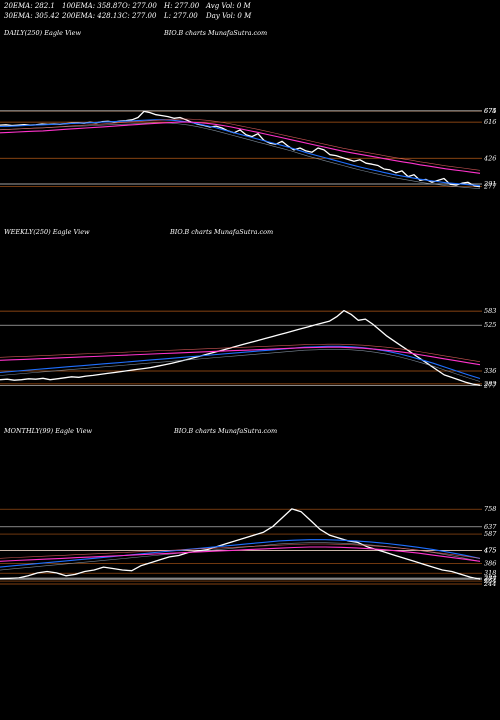 This screenshot has height=720, width=500. I want to click on price-label: 674, so click(490, 111).